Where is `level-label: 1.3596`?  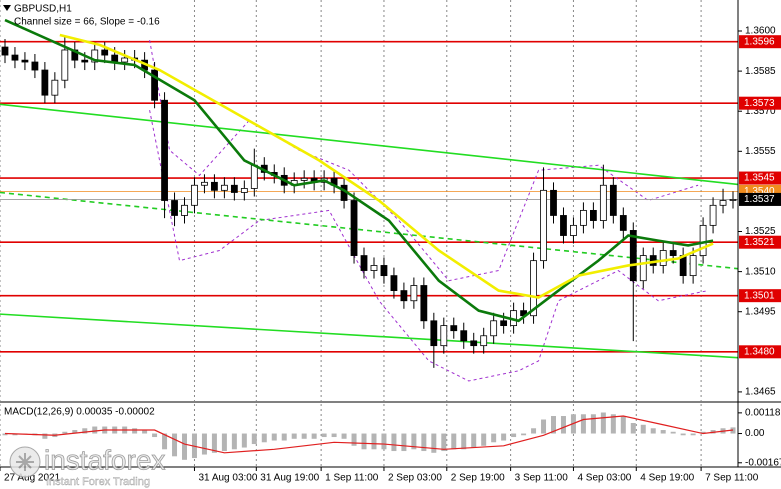
level-label: 1.3596 is located at coordinates (759, 41).